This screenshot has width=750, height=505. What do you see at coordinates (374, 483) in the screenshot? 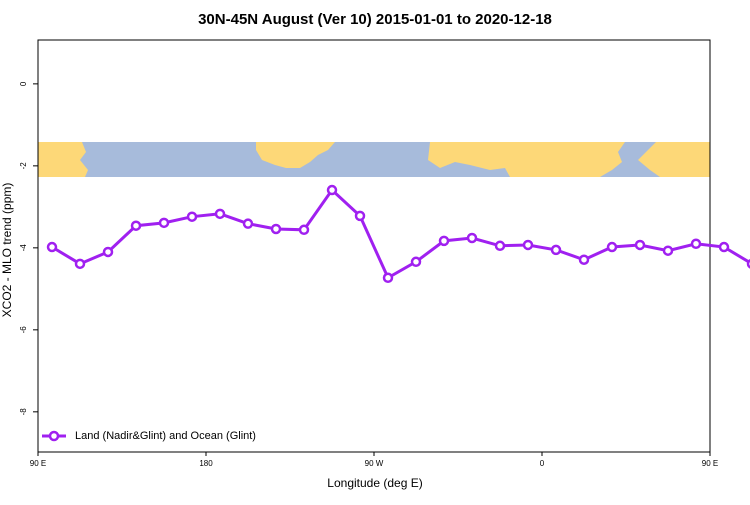
I see `x-axis-label: Longitude (deg E)` at bounding box center [374, 483].